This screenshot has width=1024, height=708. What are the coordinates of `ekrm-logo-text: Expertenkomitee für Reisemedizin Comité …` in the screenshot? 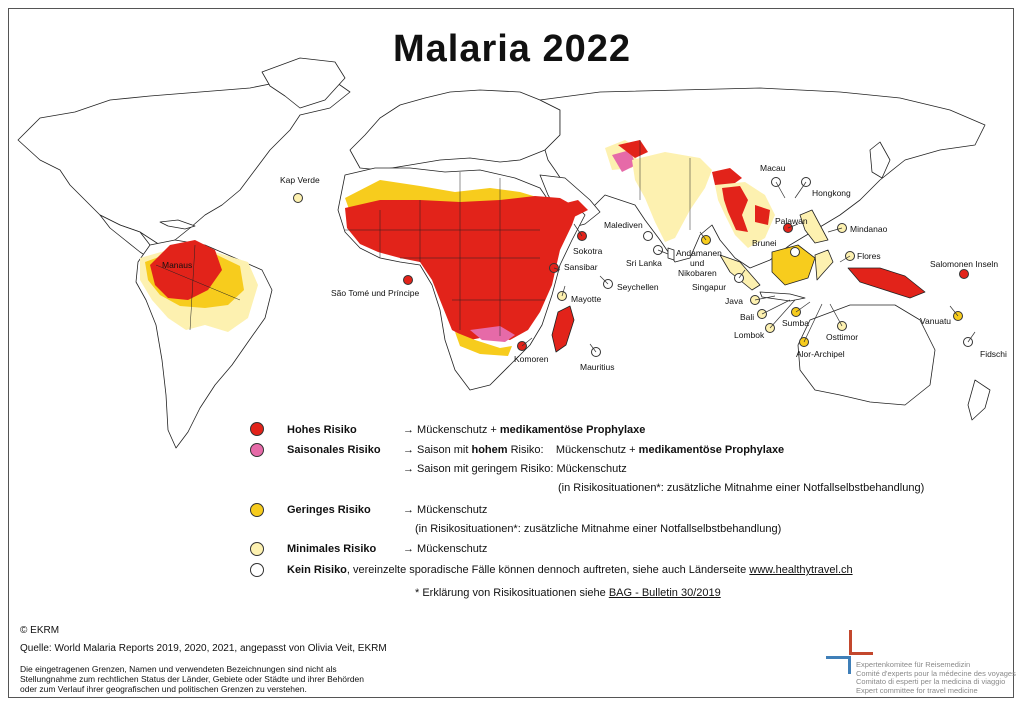 It's located at (936, 677).